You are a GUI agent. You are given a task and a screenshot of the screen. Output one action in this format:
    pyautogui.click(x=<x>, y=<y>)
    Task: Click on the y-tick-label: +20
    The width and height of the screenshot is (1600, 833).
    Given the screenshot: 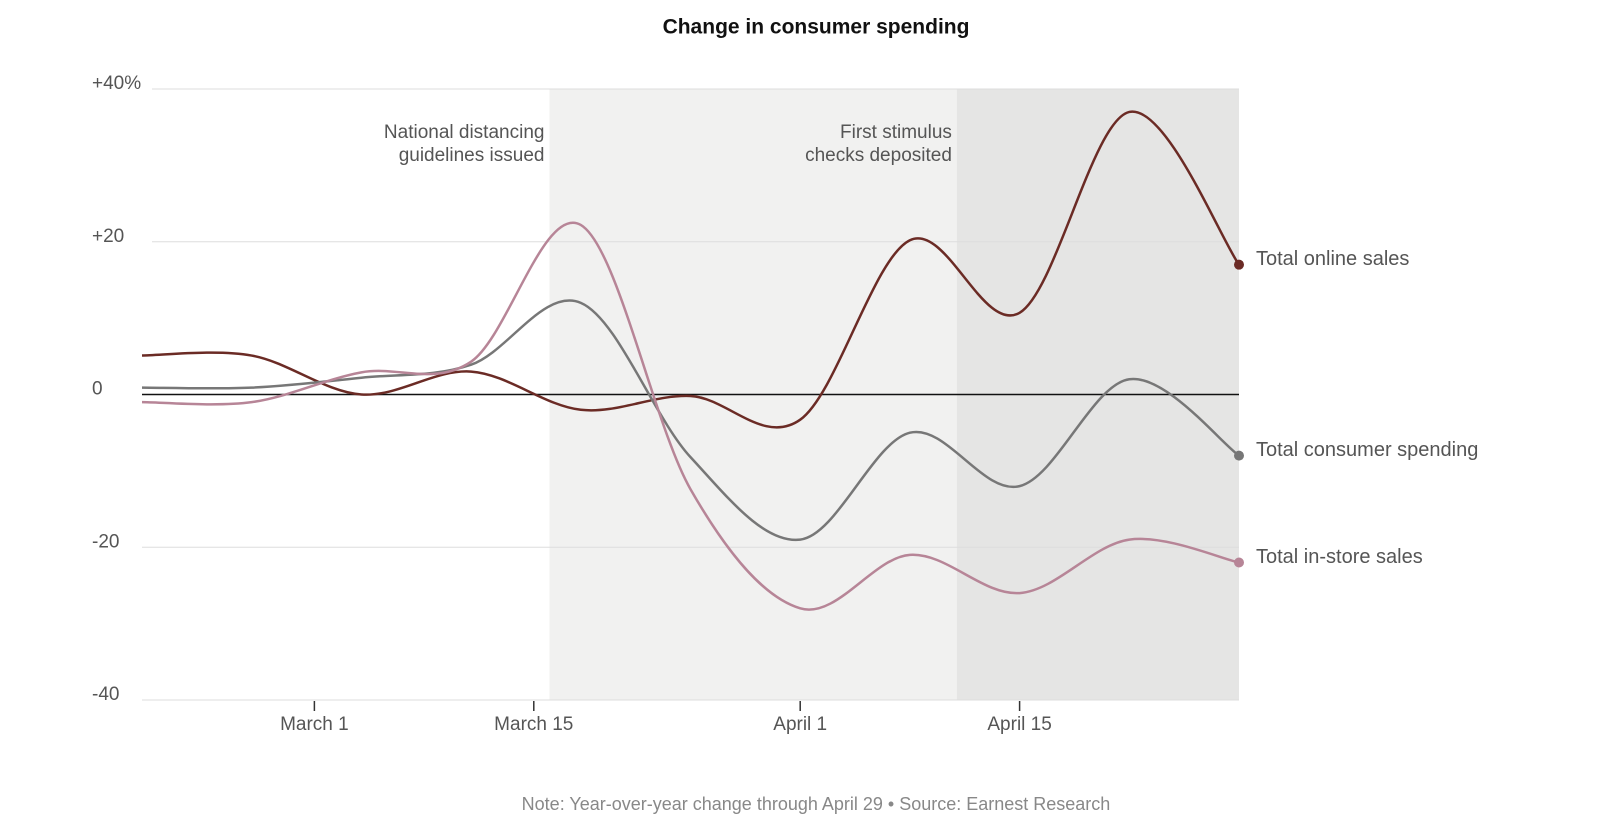 What is the action you would take?
    pyautogui.click(x=108, y=236)
    